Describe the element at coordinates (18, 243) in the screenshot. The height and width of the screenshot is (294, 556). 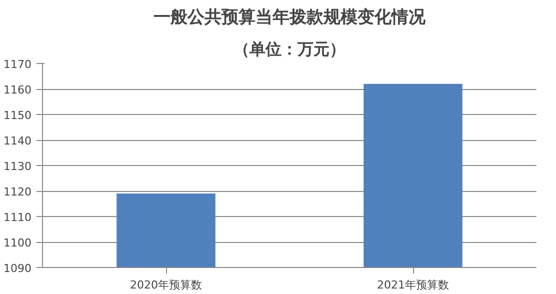
I see `y-tick-label: 1100` at that location.